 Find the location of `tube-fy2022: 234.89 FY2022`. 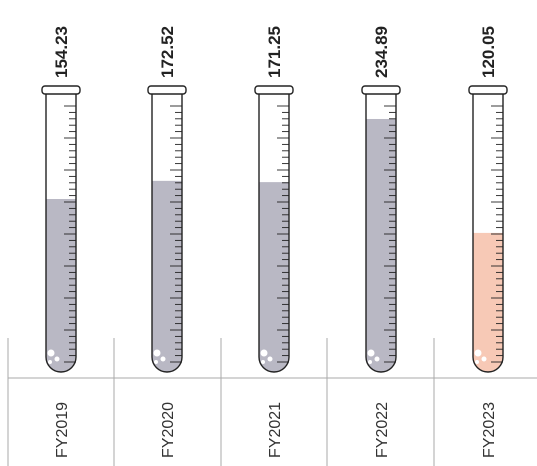

tube-fy2022: 234.89 FY2022 is located at coordinates (381, 242).